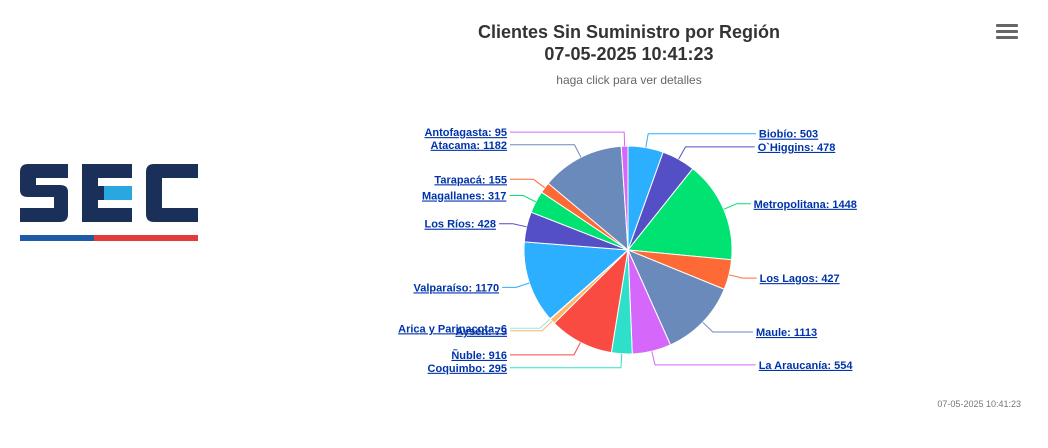 This screenshot has width=1048, height=448. What do you see at coordinates (464, 197) in the screenshot?
I see `data-label-magallanes: Magallanes: 317` at bounding box center [464, 197].